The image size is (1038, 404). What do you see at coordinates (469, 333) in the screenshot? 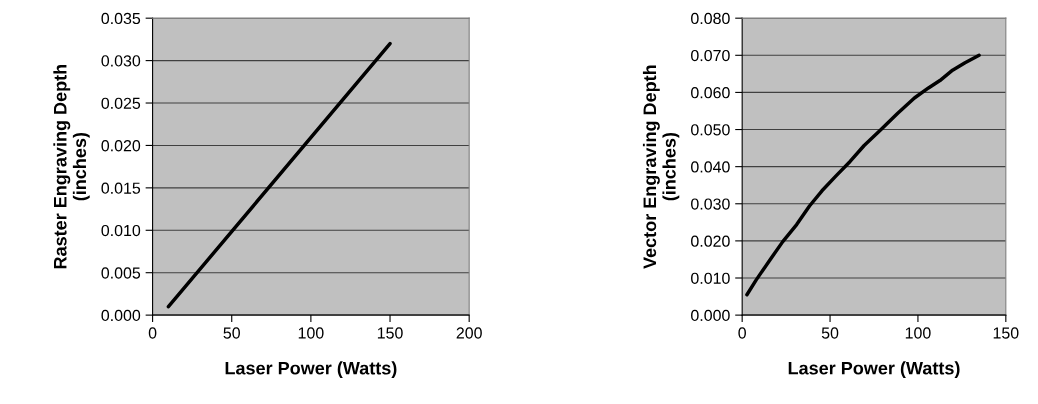
I see `x-tick-label: 200` at bounding box center [469, 333].